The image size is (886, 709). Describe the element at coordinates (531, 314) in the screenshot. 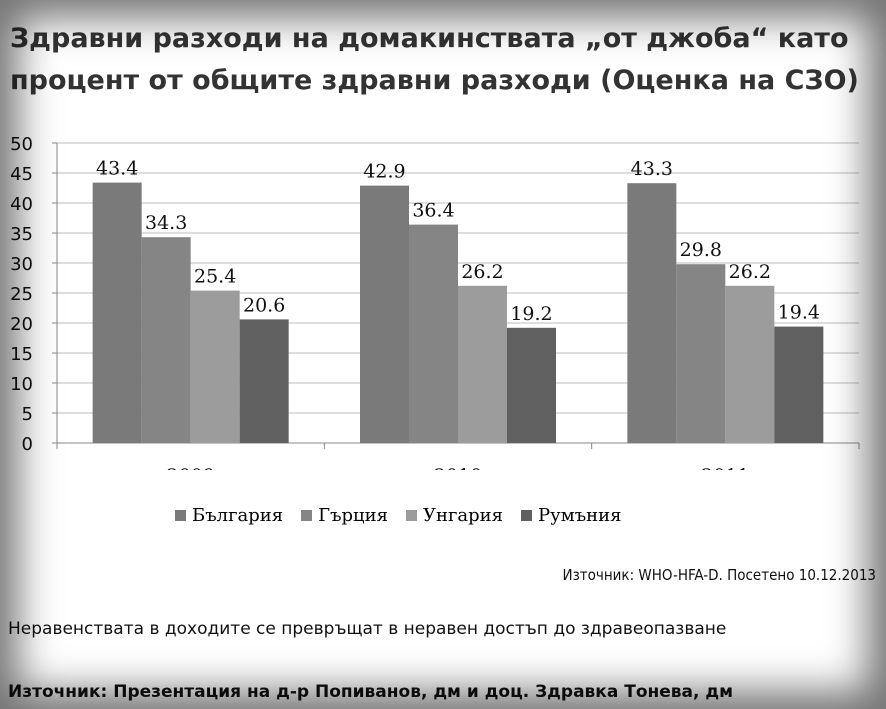

I see `data-label: 19.2` at that location.